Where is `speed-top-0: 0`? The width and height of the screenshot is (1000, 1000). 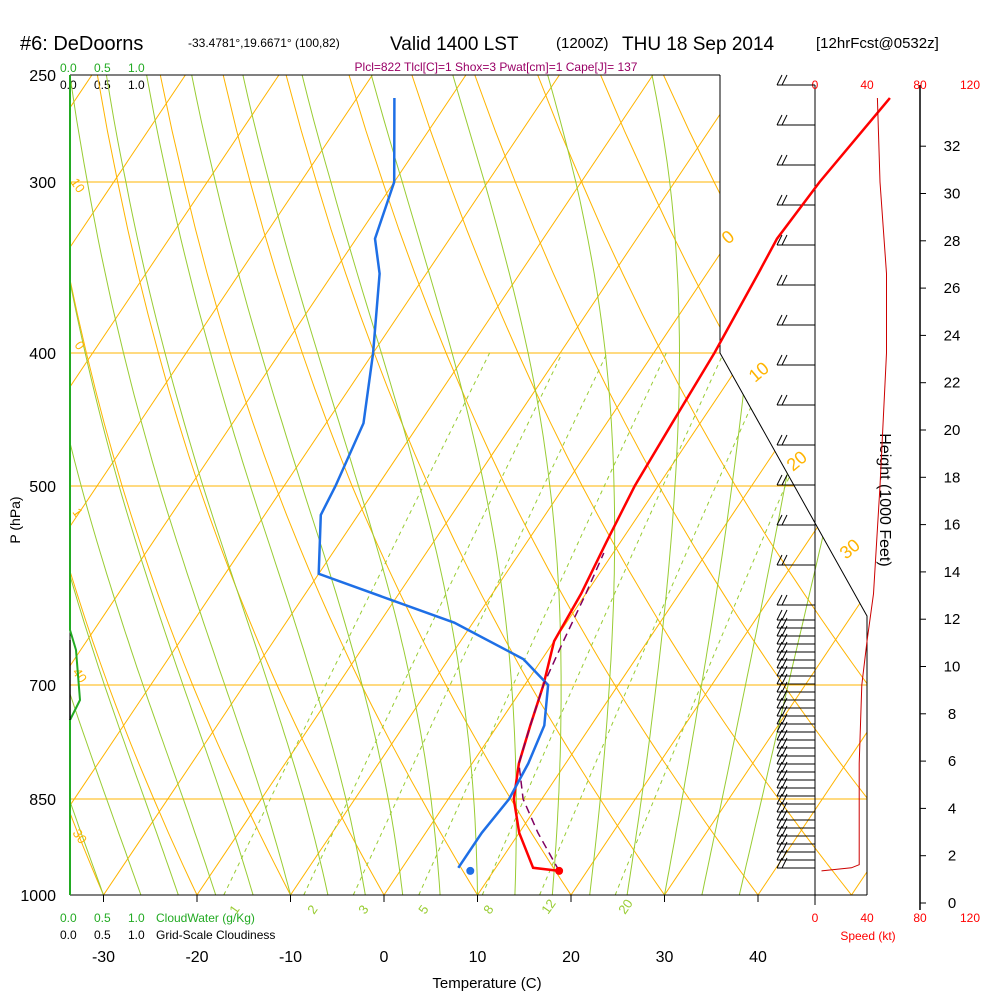 speed-top-0: 0 is located at coordinates (815, 85).